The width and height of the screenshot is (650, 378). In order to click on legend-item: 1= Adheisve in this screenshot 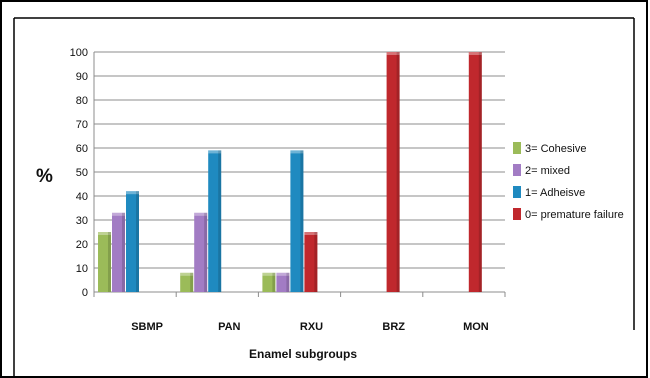, I will do `click(549, 192)`.